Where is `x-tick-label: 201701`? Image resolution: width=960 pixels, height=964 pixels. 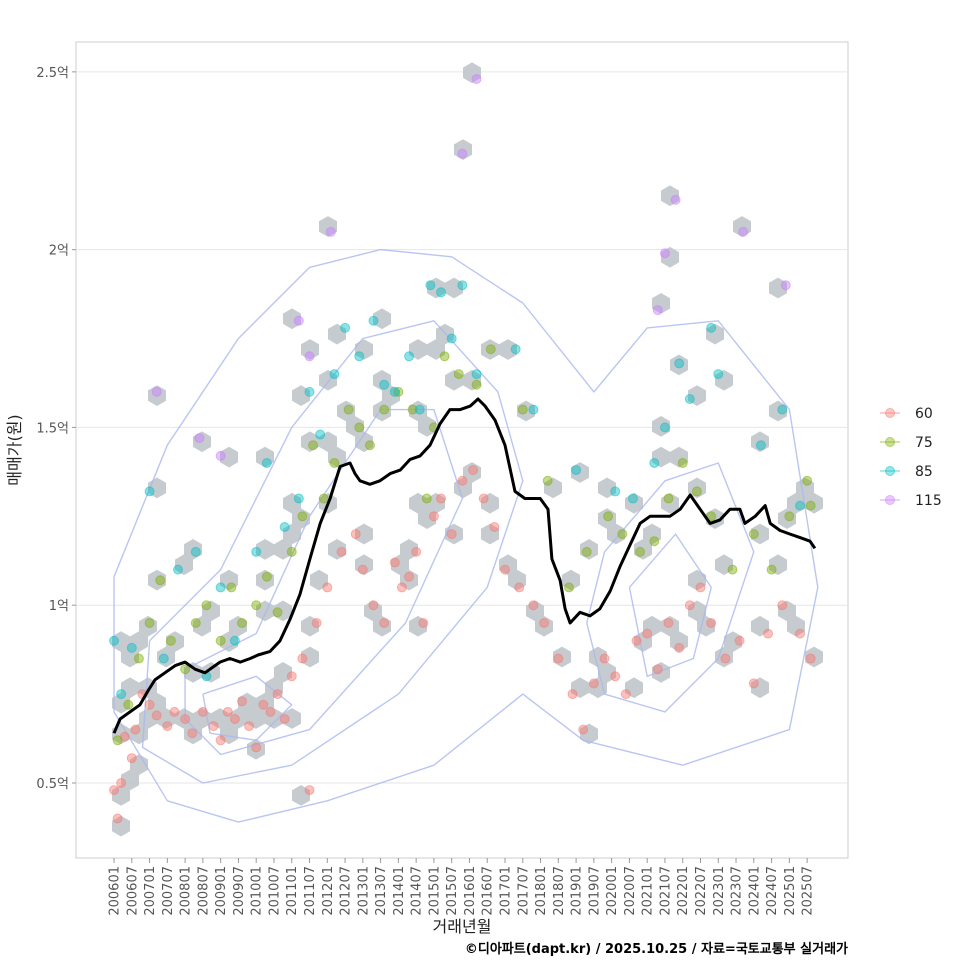 x-tick-label: 201701 is located at coordinates (506, 891).